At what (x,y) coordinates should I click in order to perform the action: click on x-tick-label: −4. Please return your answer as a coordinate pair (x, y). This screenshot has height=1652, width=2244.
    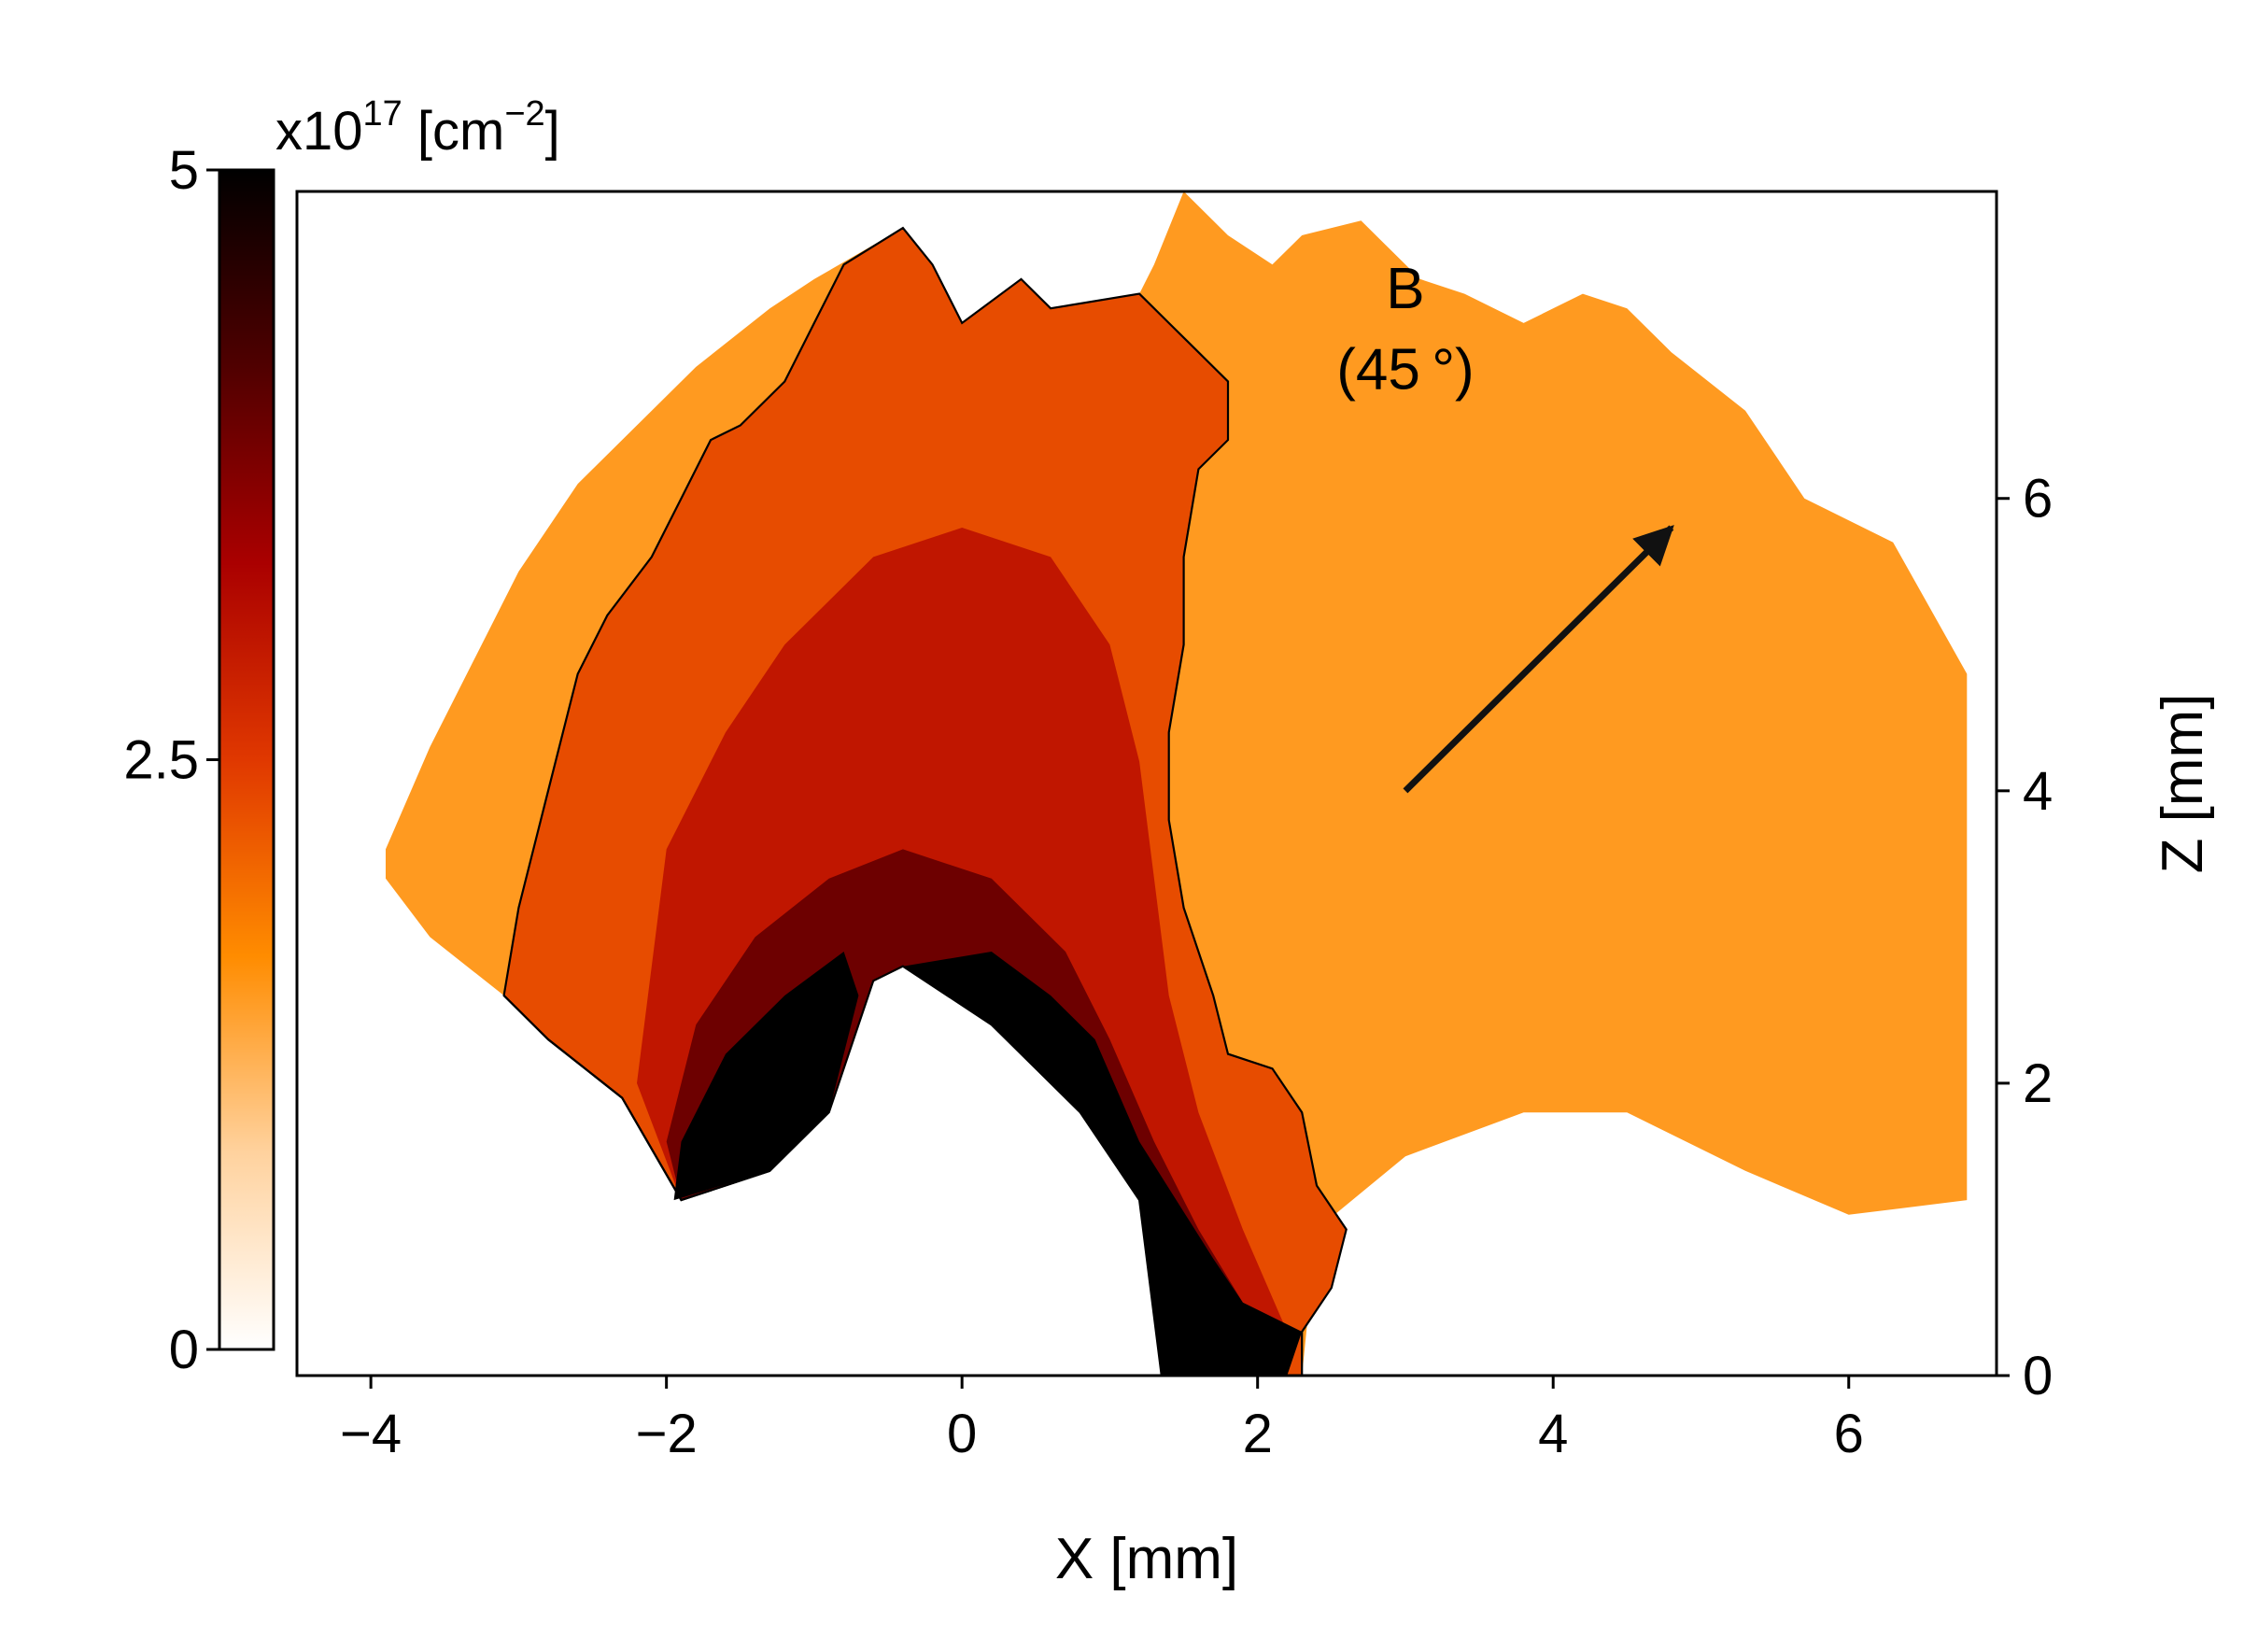
    Looking at the image, I should click on (371, 1434).